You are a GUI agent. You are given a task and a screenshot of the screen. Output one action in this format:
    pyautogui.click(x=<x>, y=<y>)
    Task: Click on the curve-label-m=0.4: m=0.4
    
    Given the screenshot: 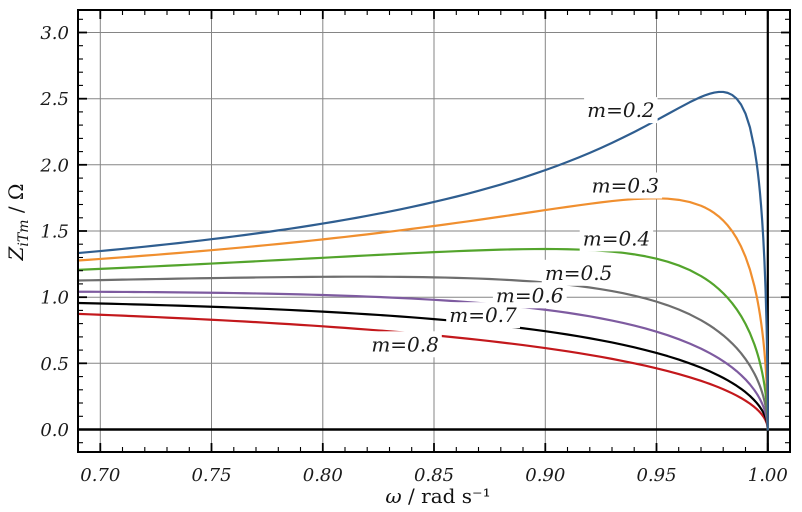 What is the action you would take?
    pyautogui.click(x=617, y=238)
    